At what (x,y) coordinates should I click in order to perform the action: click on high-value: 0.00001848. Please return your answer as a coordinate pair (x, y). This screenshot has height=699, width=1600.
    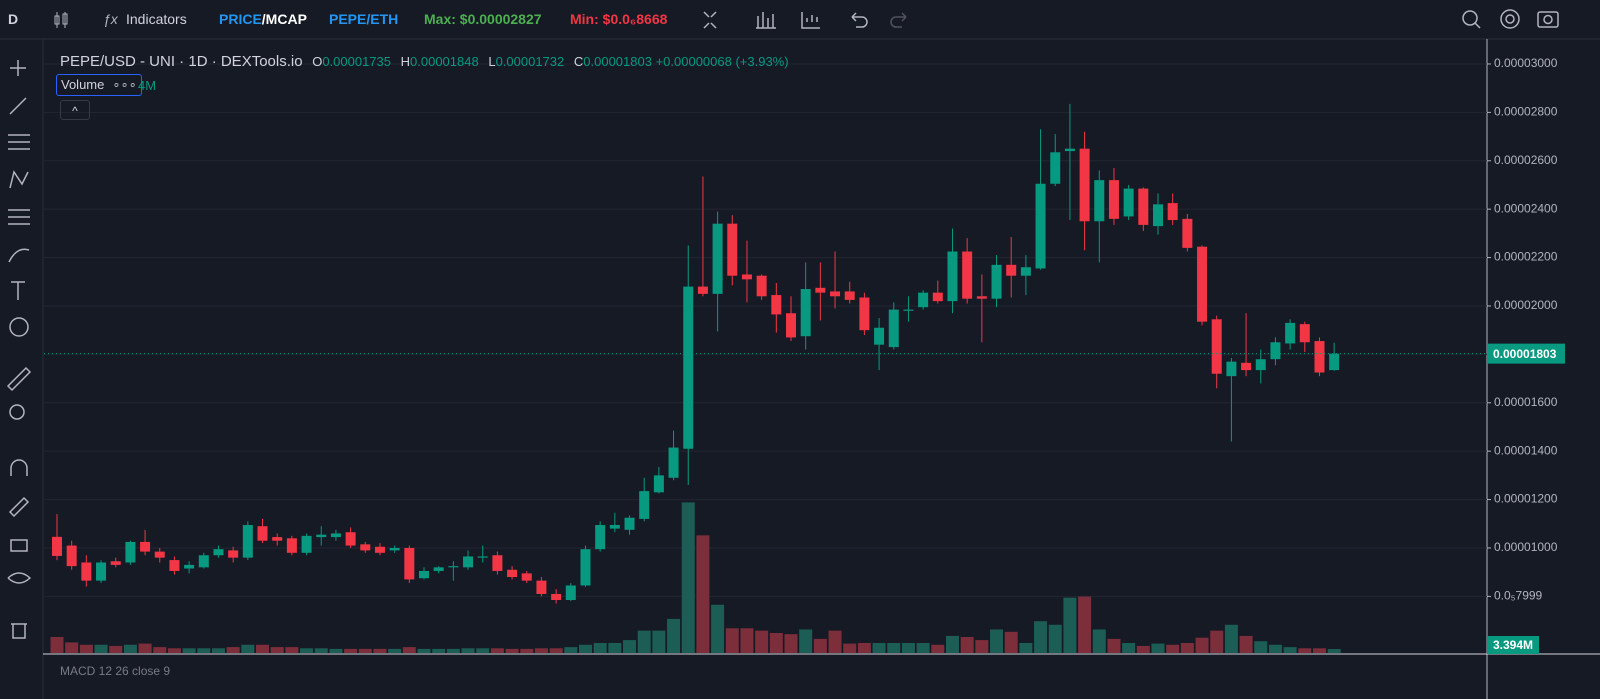
    Looking at the image, I should click on (444, 61).